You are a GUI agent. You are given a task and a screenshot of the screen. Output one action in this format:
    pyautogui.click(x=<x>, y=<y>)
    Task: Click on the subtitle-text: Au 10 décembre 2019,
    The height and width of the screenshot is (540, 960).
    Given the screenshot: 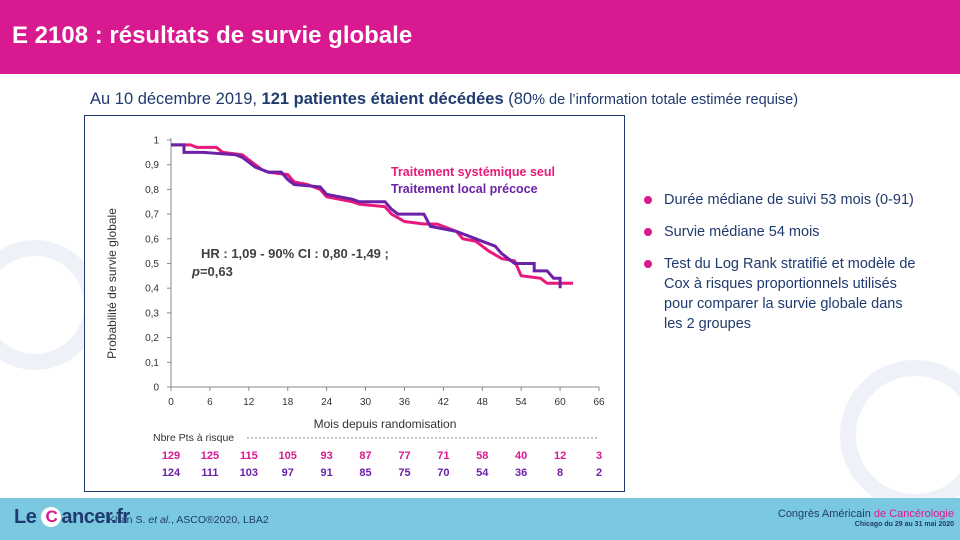 What is the action you would take?
    pyautogui.click(x=176, y=99)
    